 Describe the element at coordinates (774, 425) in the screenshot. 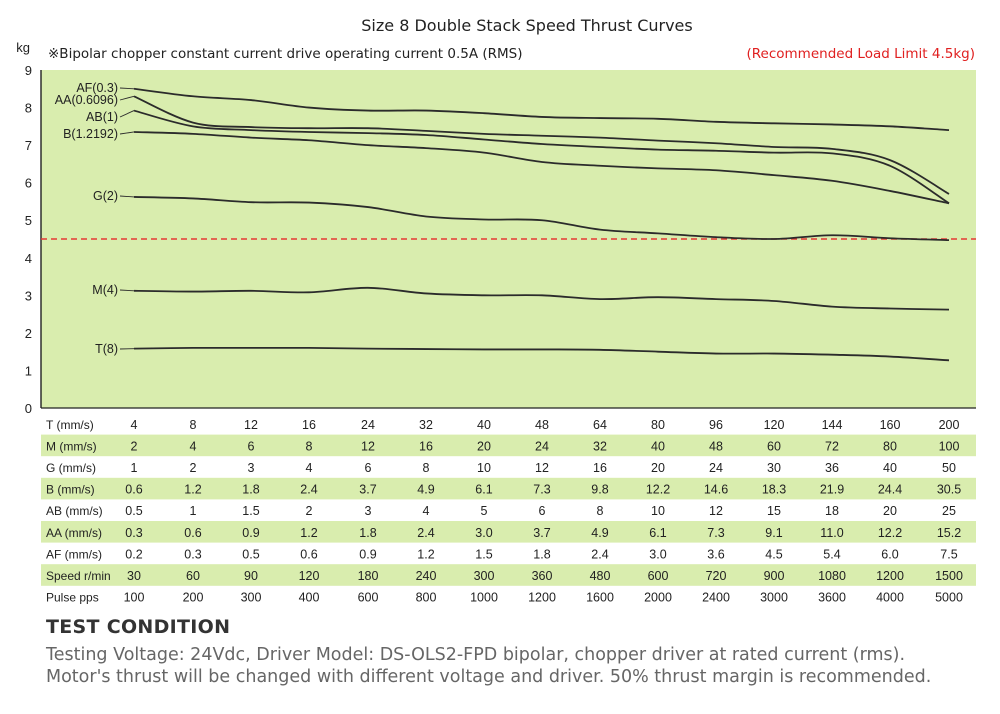

I see `table-cell: 120` at that location.